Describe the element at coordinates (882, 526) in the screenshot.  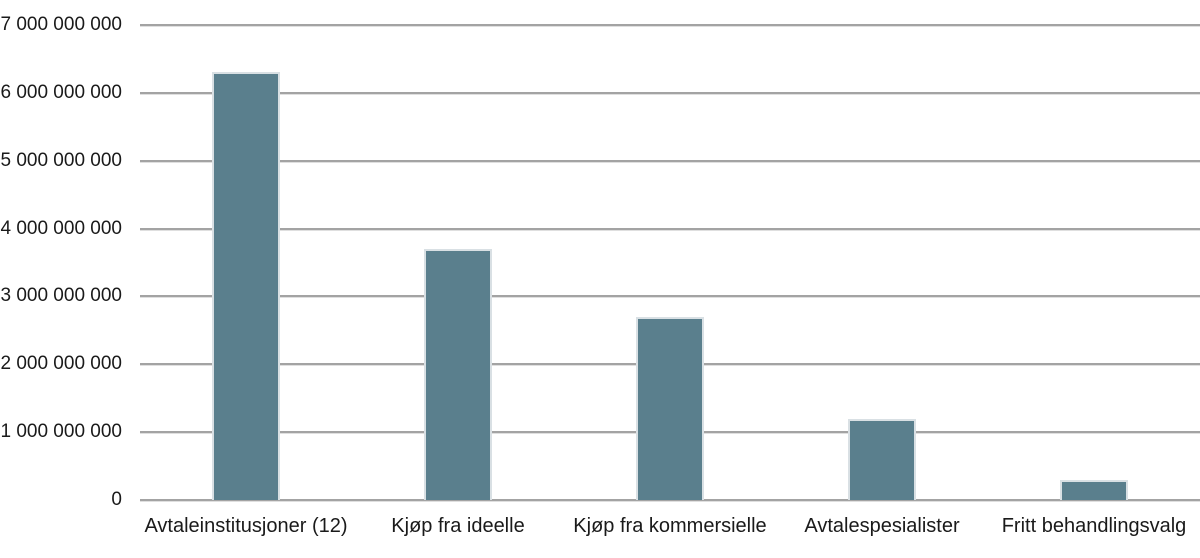
I see `x-tick-label-avtalespesialister: Avtalespesialister` at that location.